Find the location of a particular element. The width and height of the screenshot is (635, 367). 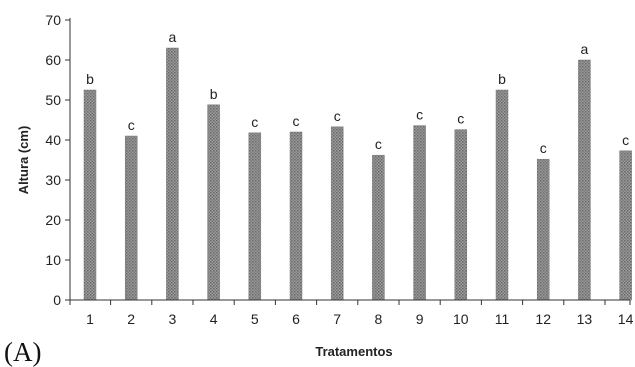

significance-letter-12: c is located at coordinates (543, 148).